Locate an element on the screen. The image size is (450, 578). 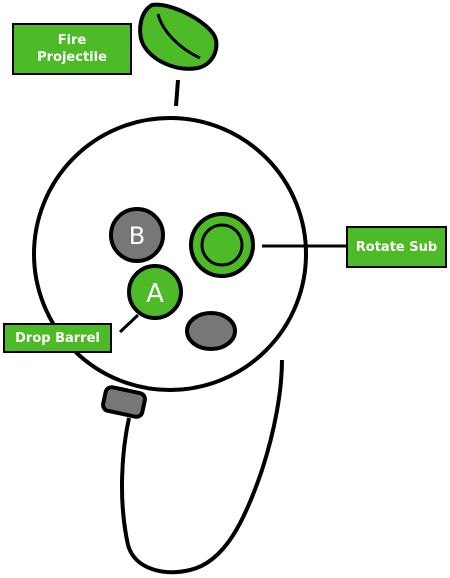
trigger-leader-line is located at coordinates (177, 93).